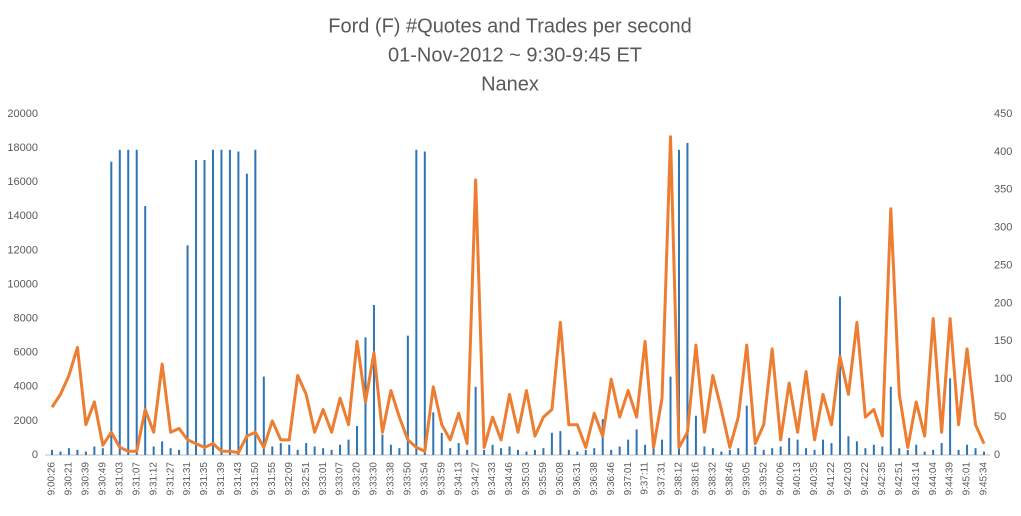 The width and height of the screenshot is (1021, 516). Describe the element at coordinates (187, 479) in the screenshot. I see `x-tick-label: 9:31:31` at that location.